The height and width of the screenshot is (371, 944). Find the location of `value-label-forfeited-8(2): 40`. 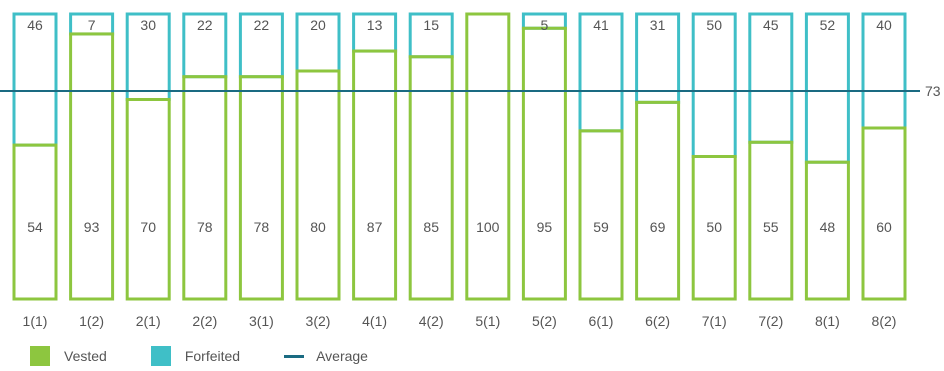

value-label-forfeited-8(2): 40 is located at coordinates (884, 25).